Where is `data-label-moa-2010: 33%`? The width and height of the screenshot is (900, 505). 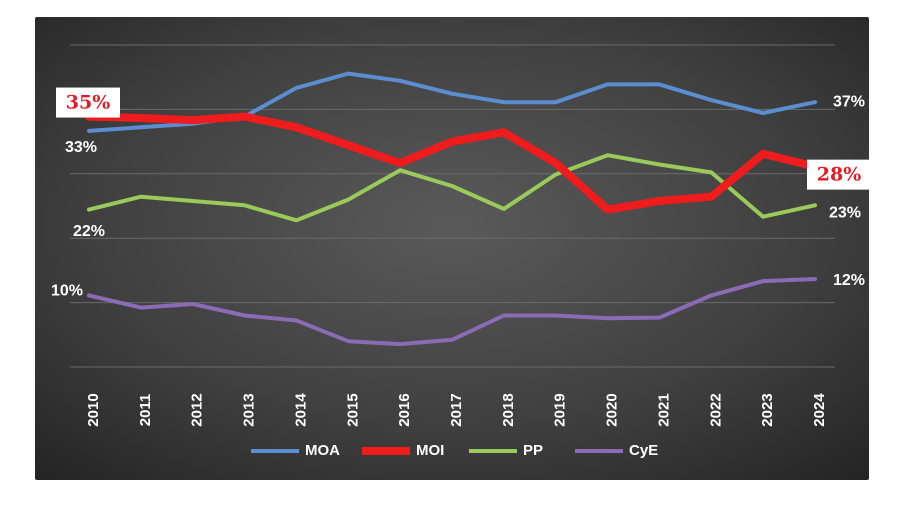 data-label-moa-2010: 33% is located at coordinates (81, 147).